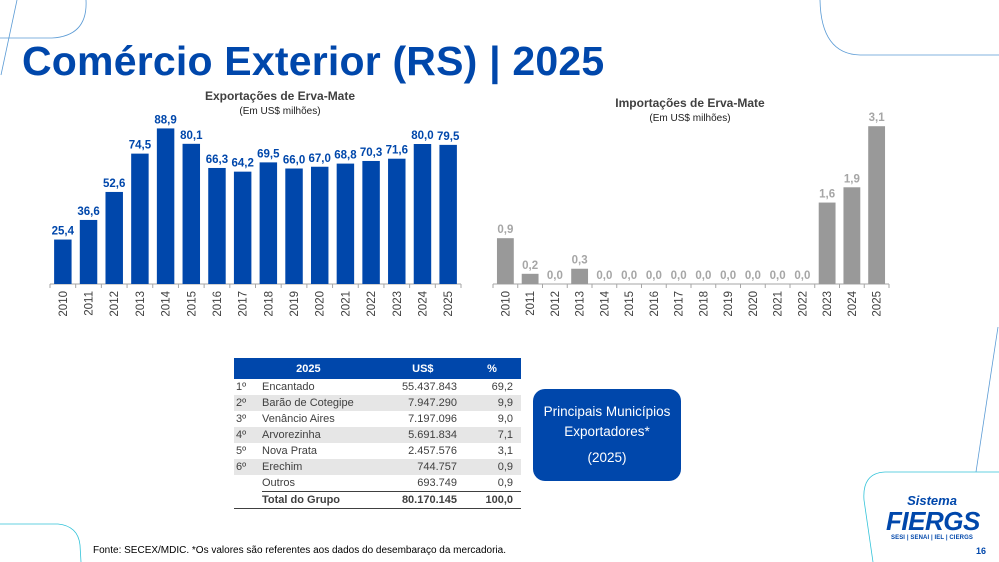 The height and width of the screenshot is (562, 999). I want to click on data-label-2012: 0,0, so click(555, 276).